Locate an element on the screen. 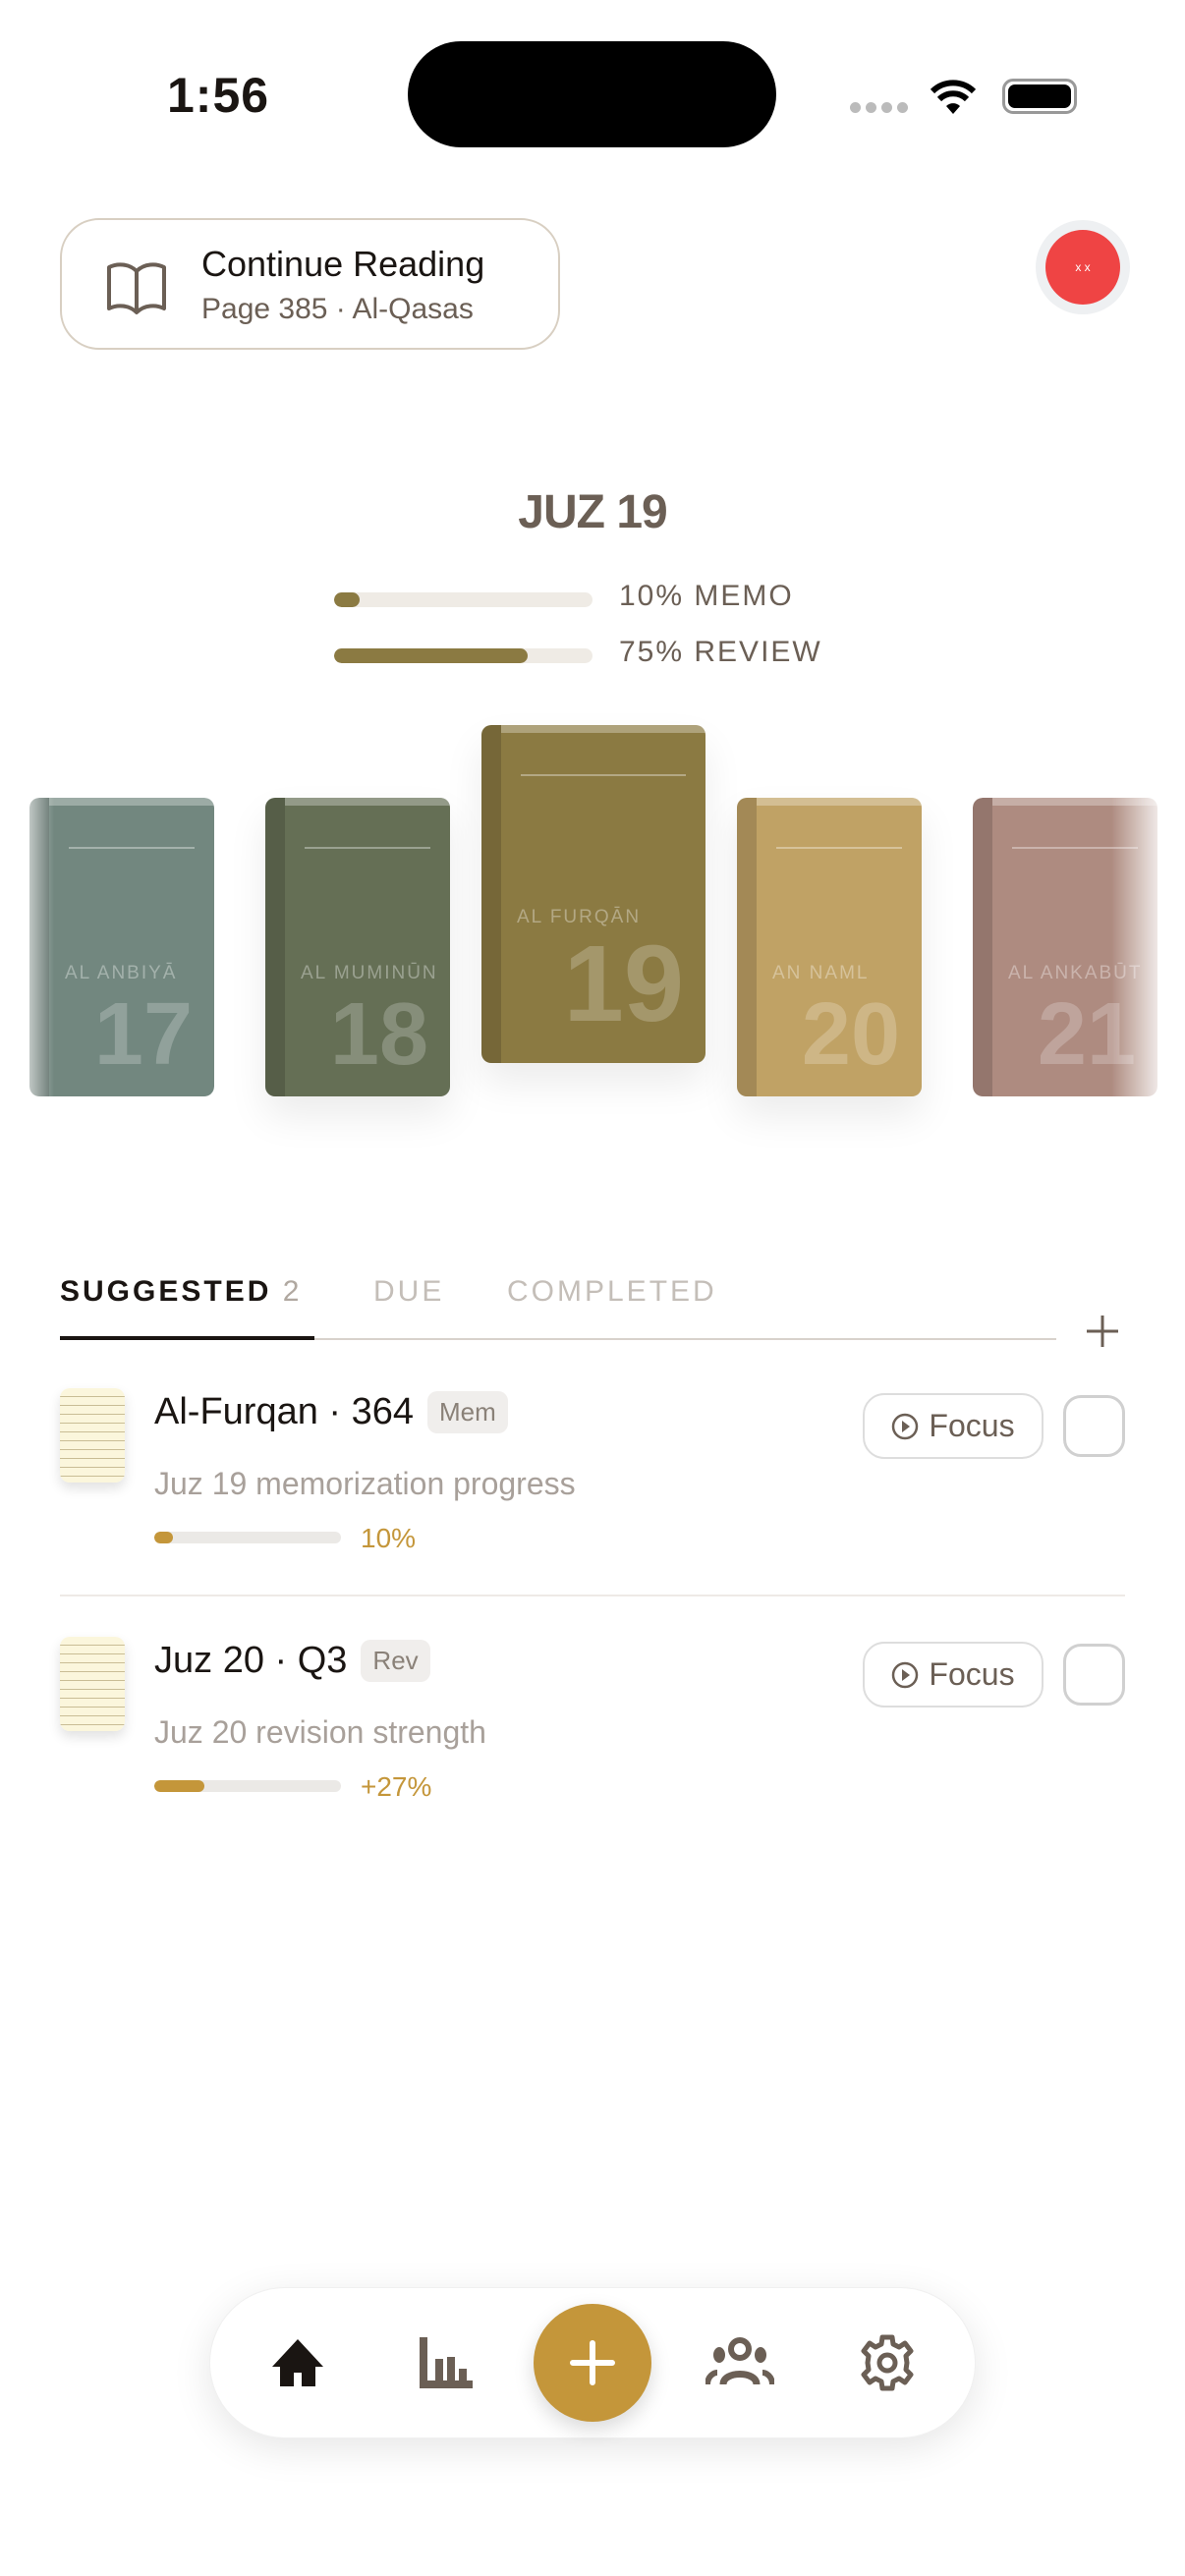 Image resolution: width=1185 pixels, height=2576 pixels. task-progress-label: 10% is located at coordinates (389, 1538).